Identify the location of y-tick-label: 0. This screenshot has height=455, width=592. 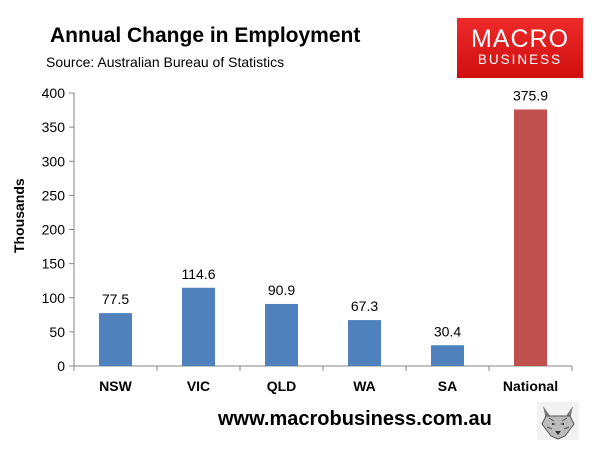
(61, 366).